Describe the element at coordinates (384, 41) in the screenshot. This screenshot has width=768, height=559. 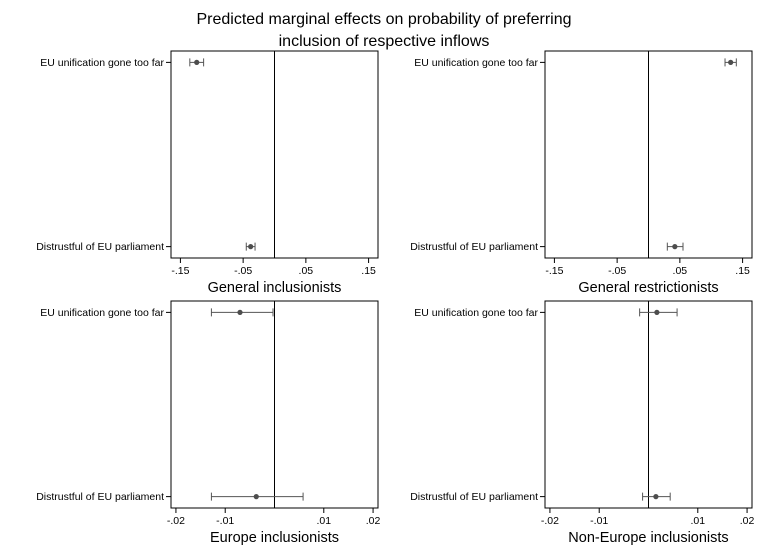
I see `chart-title-line-2: inclusion of respective inflows` at that location.